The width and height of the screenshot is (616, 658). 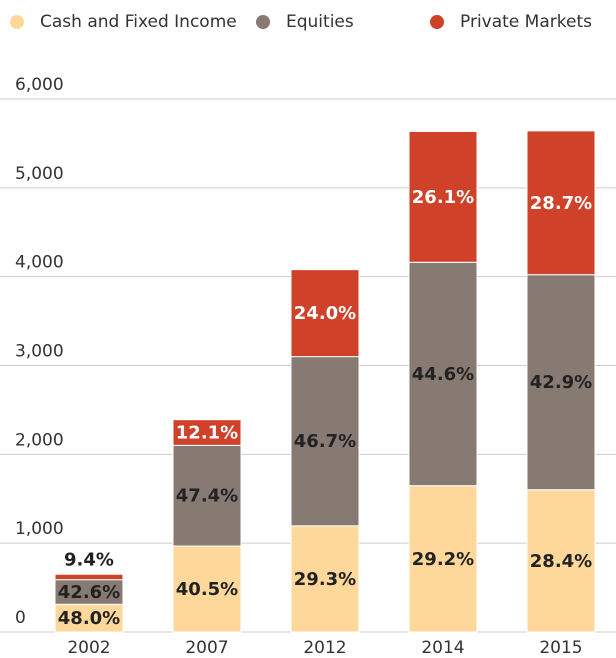 I want to click on segment-label: 28.7%, so click(x=561, y=203).